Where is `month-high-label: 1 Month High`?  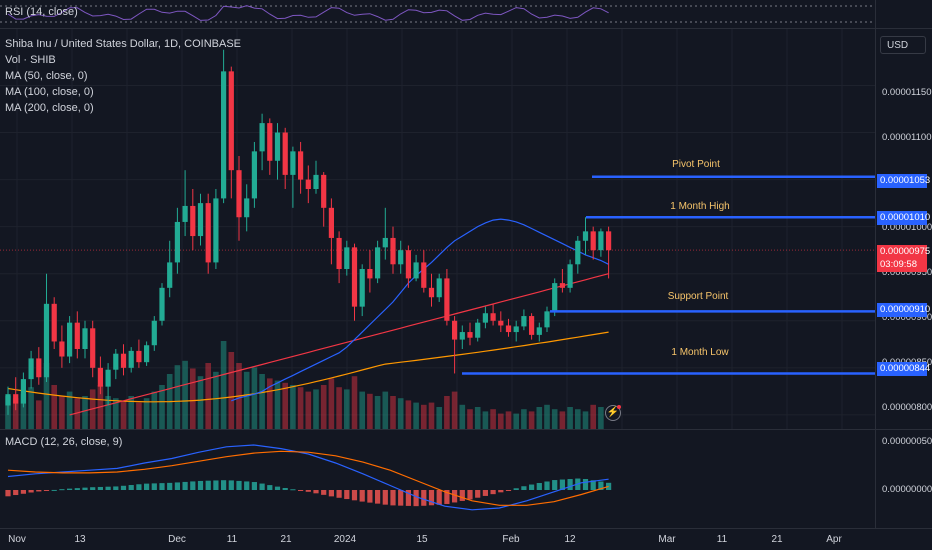
month-high-label: 1 Month High is located at coordinates (700, 206).